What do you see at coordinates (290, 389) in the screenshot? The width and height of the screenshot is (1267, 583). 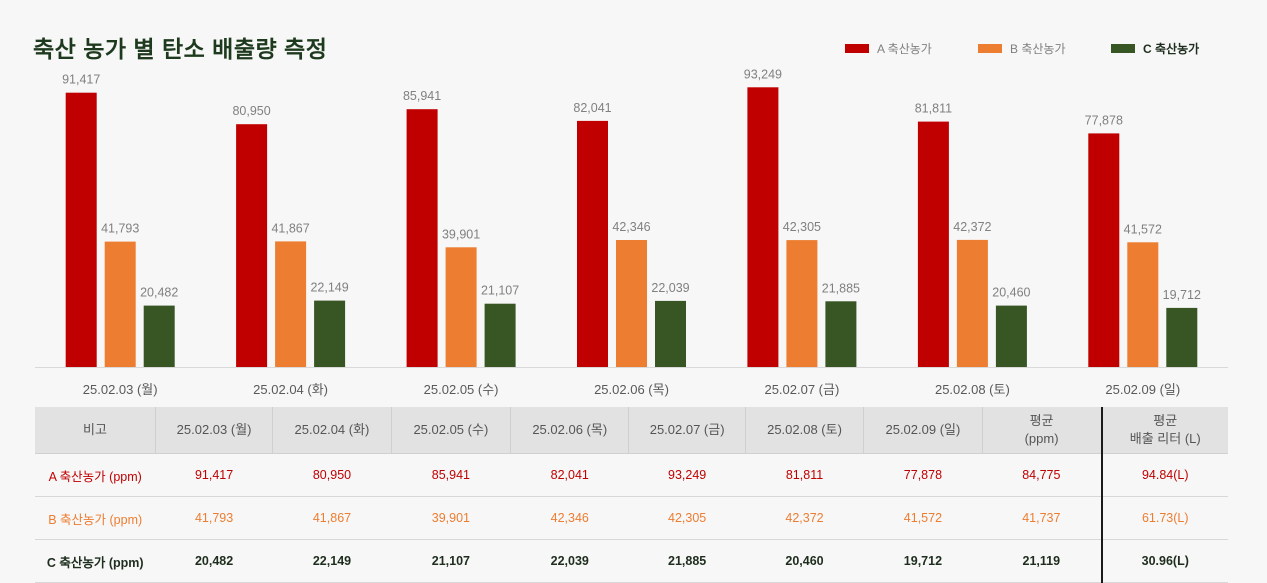 I see `x-tick-label: 25.02.04 (화)` at bounding box center [290, 389].